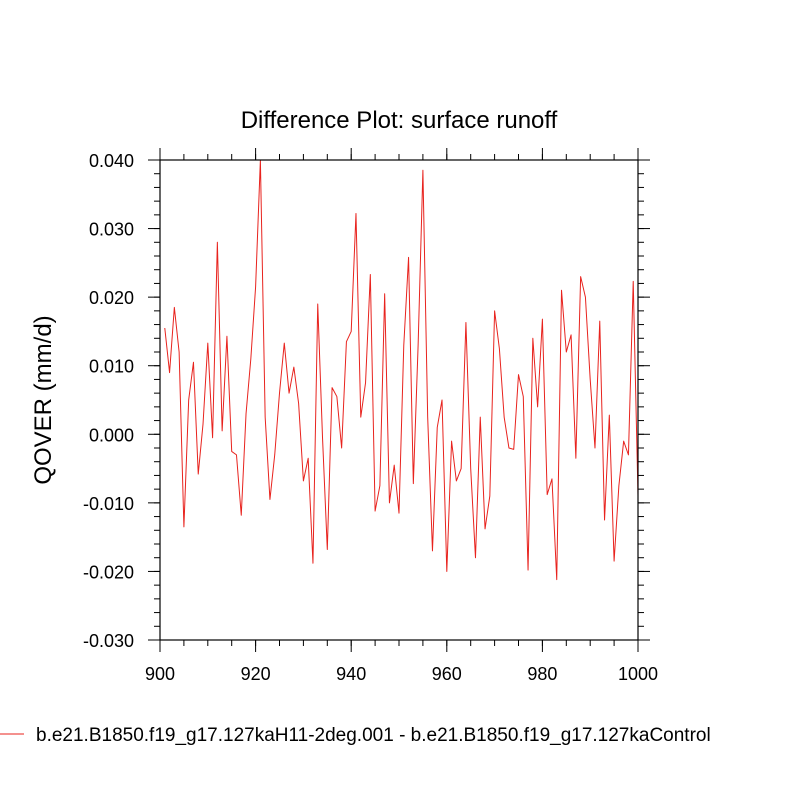  What do you see at coordinates (351, 674) in the screenshot?
I see `x-tick-label: 940` at bounding box center [351, 674].